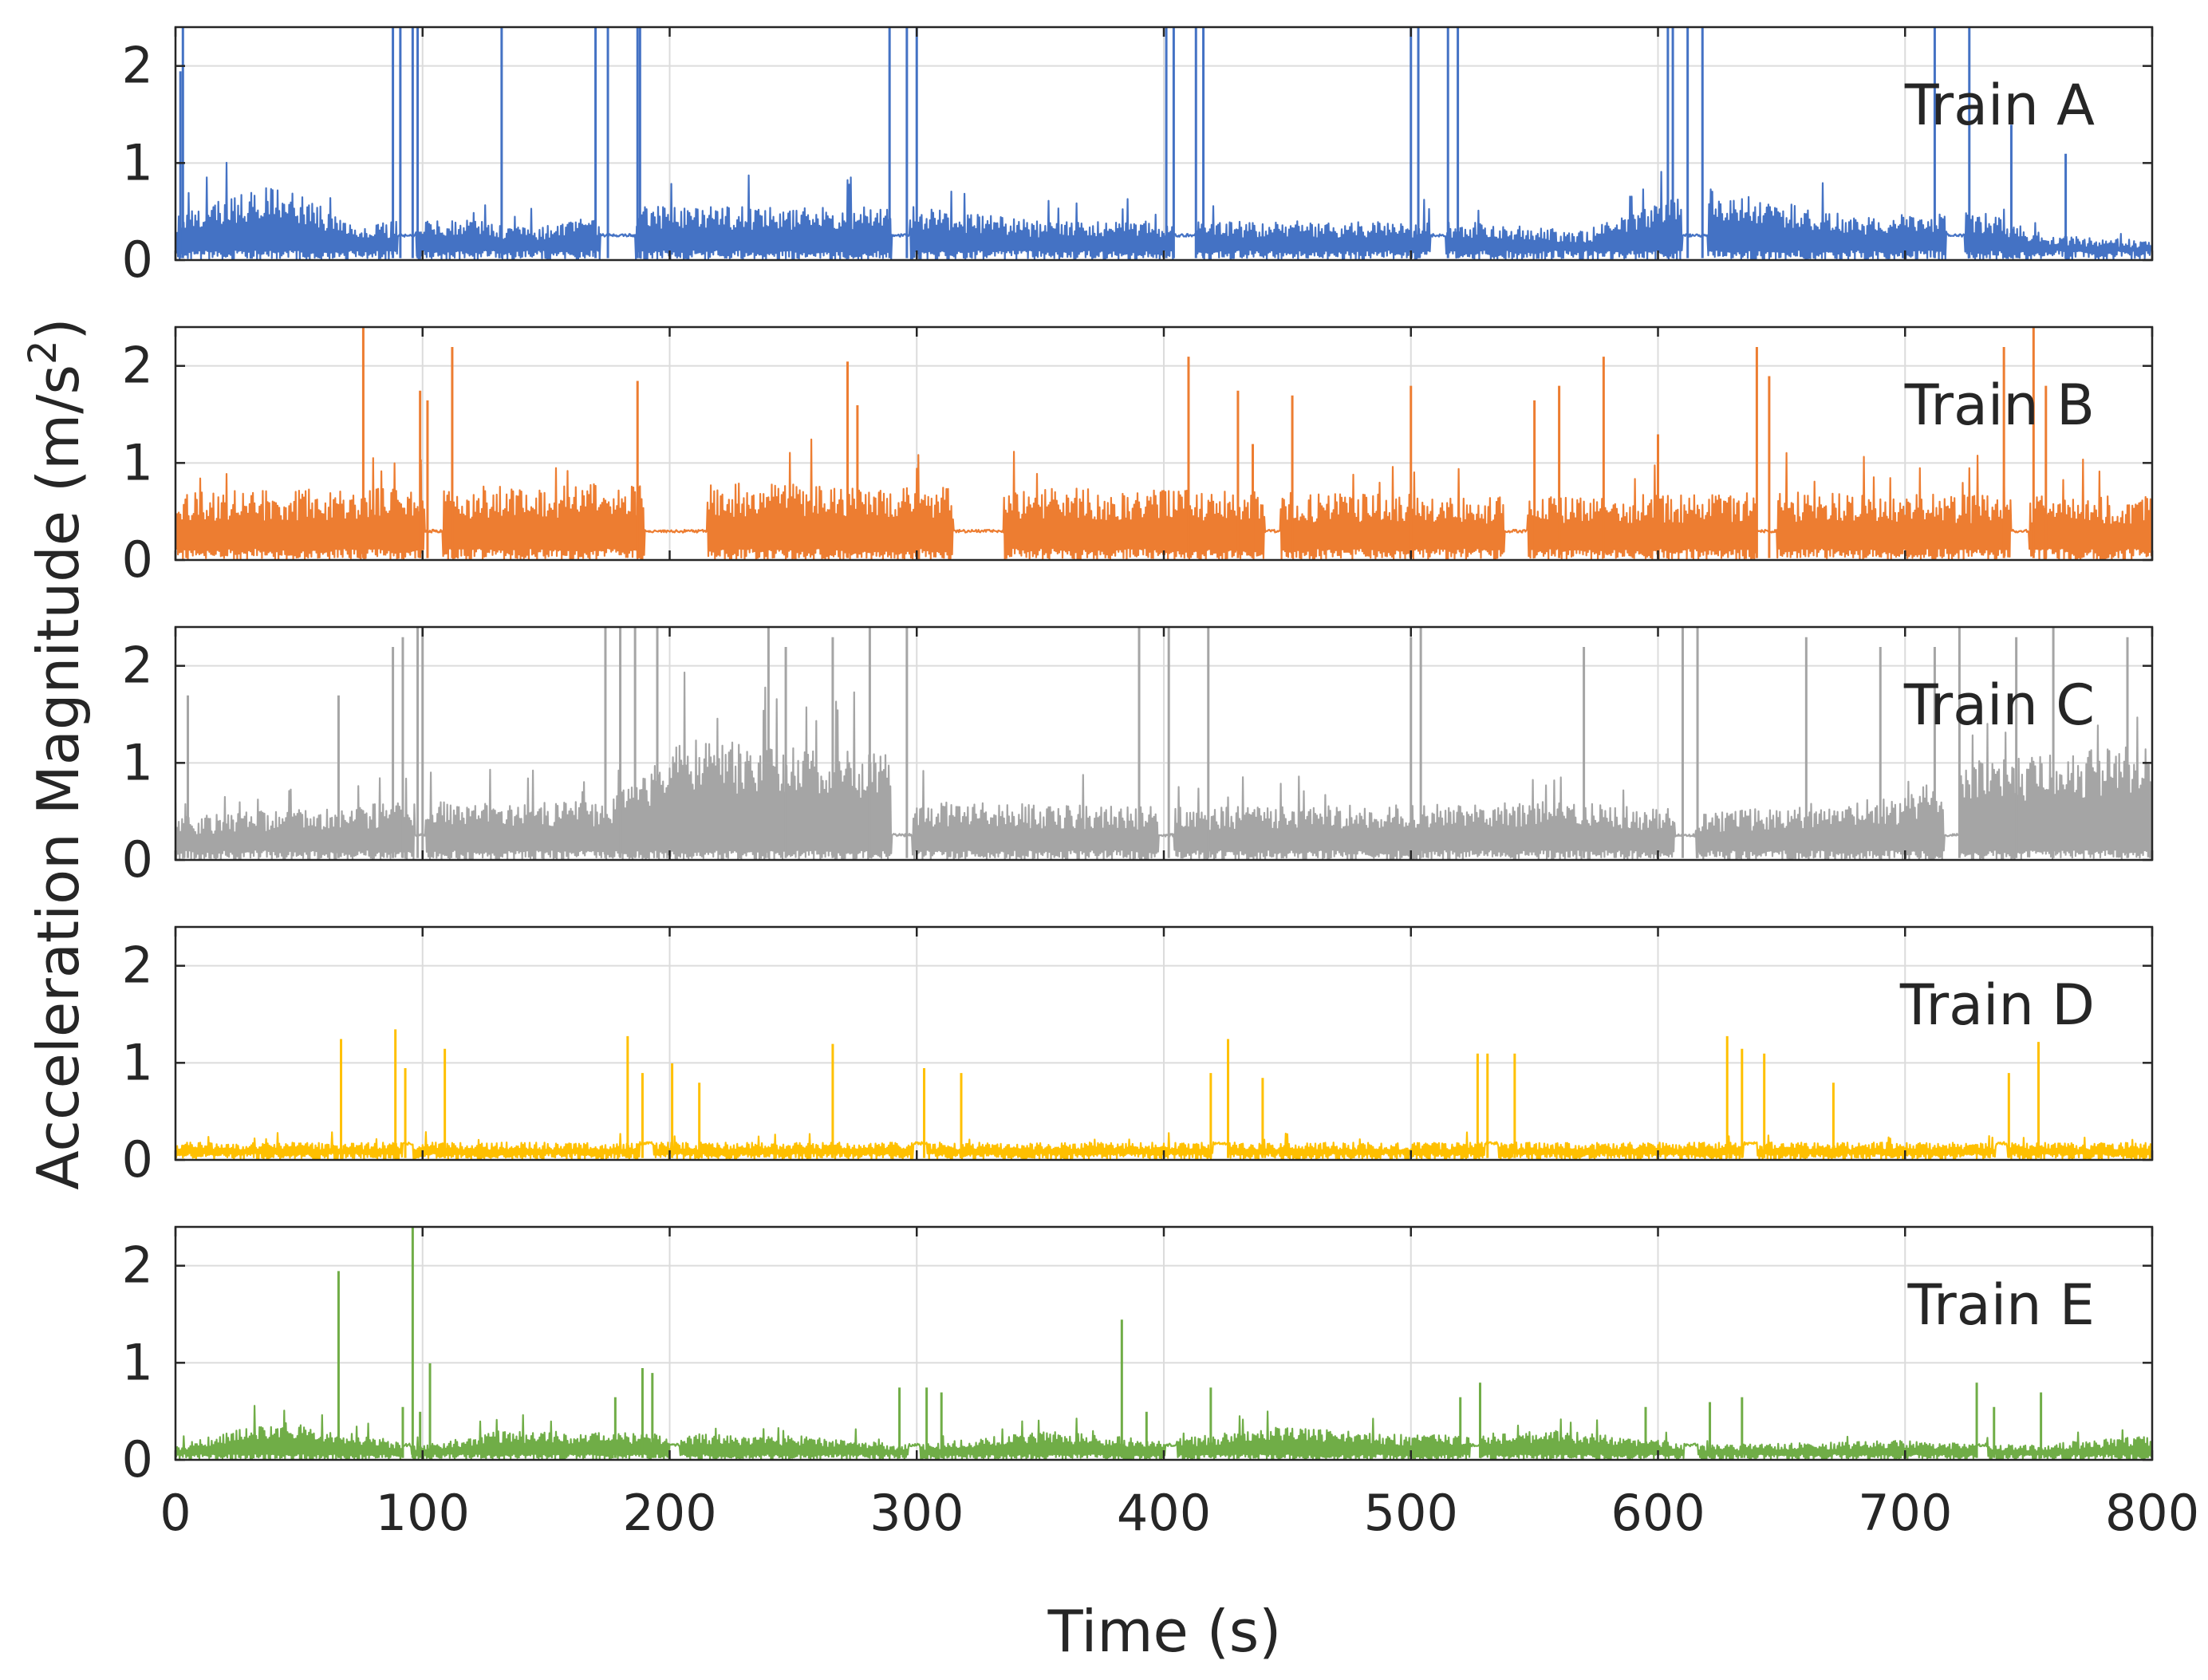 The image size is (2208, 1680). What do you see at coordinates (2000, 105) in the screenshot?
I see `panel-label: Train A` at bounding box center [2000, 105].